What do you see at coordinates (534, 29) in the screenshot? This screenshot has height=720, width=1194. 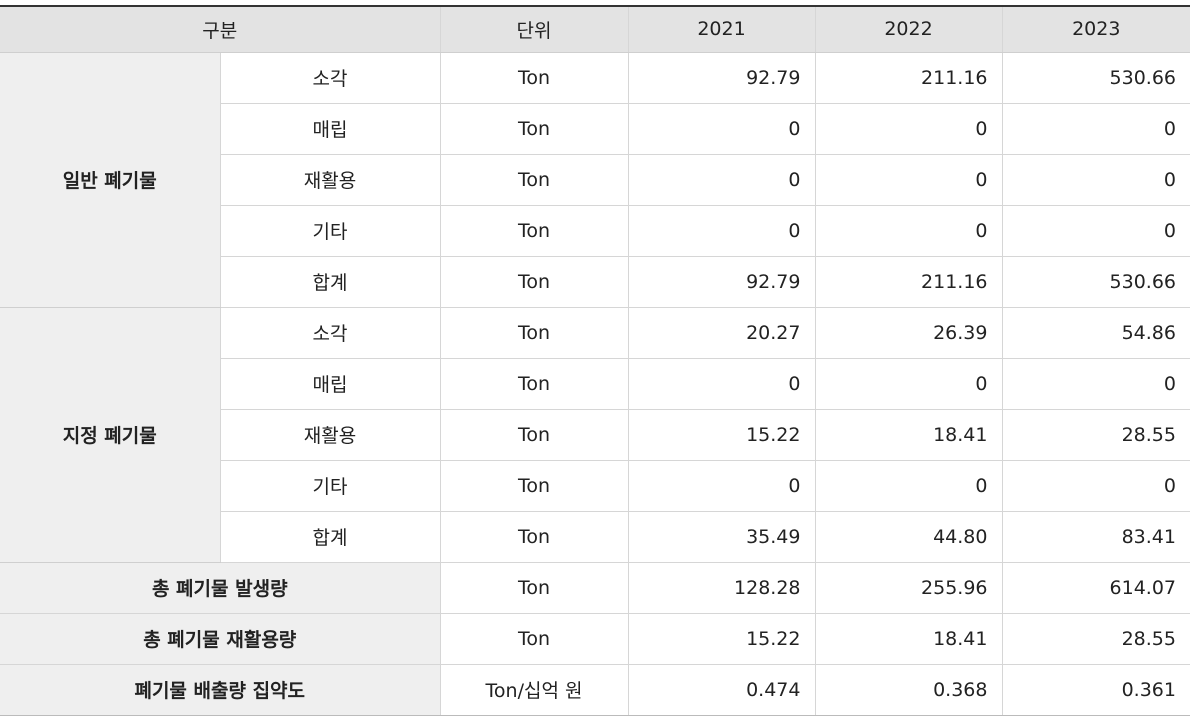 I see `header-unit: 단위` at bounding box center [534, 29].